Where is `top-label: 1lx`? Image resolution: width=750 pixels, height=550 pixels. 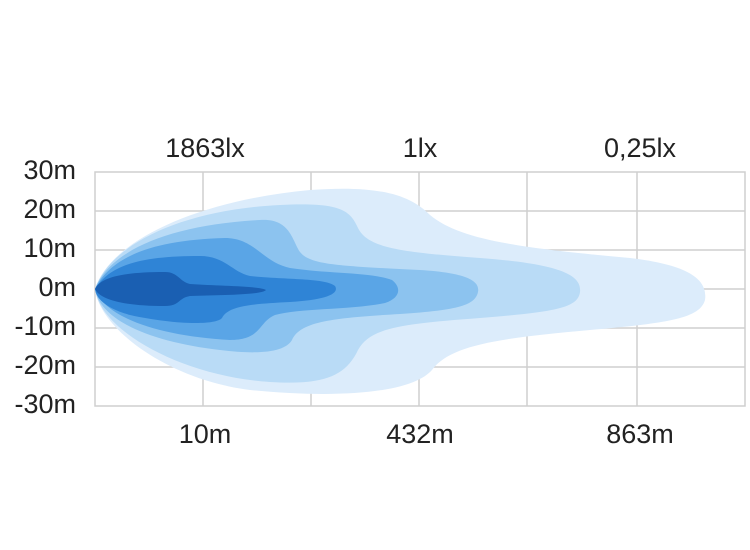 top-label: 1lx is located at coordinates (420, 148).